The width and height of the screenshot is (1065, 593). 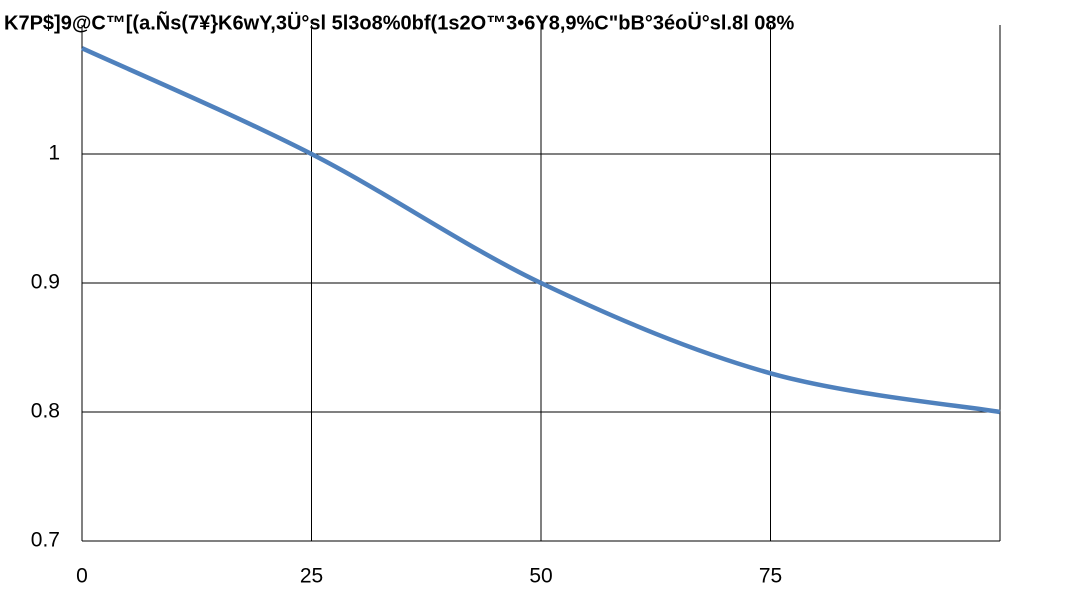 I want to click on x-tick-label: 75, so click(x=770, y=576).